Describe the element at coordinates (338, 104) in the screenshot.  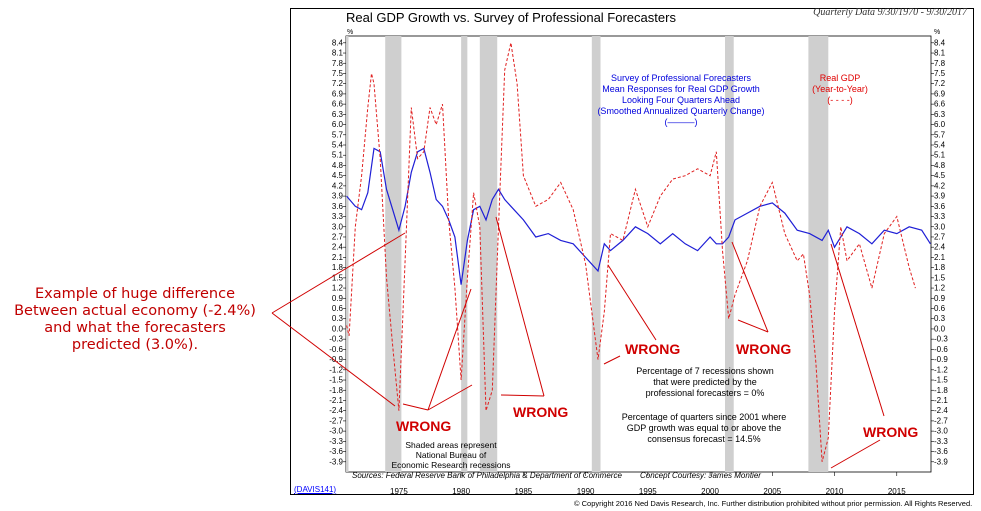
I see `y-tick-label: 6.6` at that location.